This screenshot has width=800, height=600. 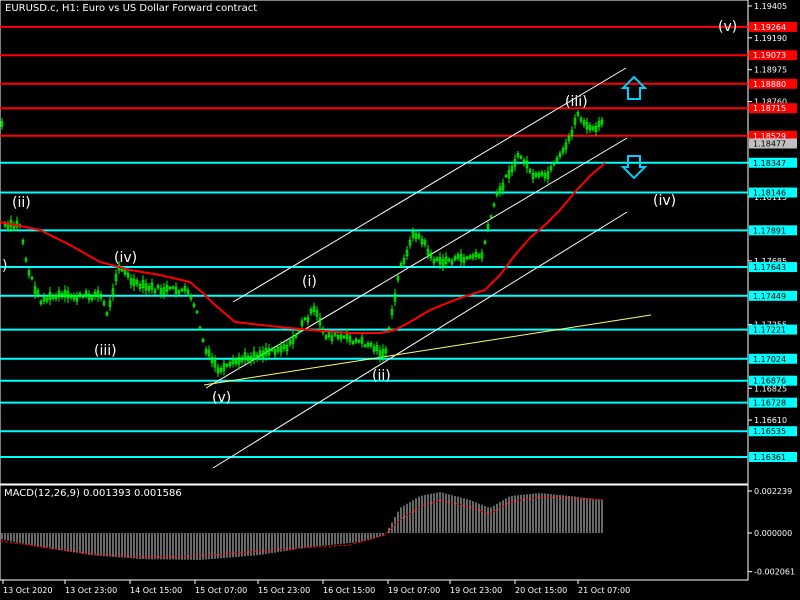 I want to click on macd-tick-label: 0.002239, so click(x=773, y=491).